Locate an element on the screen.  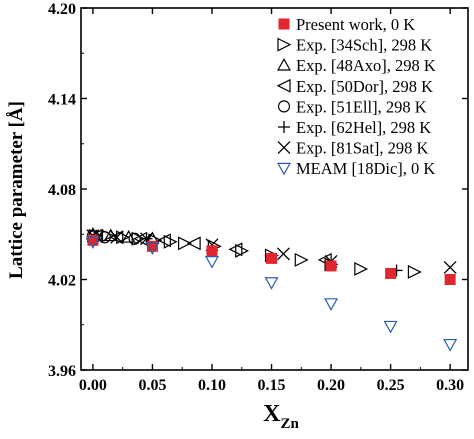
legend-label: Exp. [51Ell], 298 K is located at coordinates (361, 106).